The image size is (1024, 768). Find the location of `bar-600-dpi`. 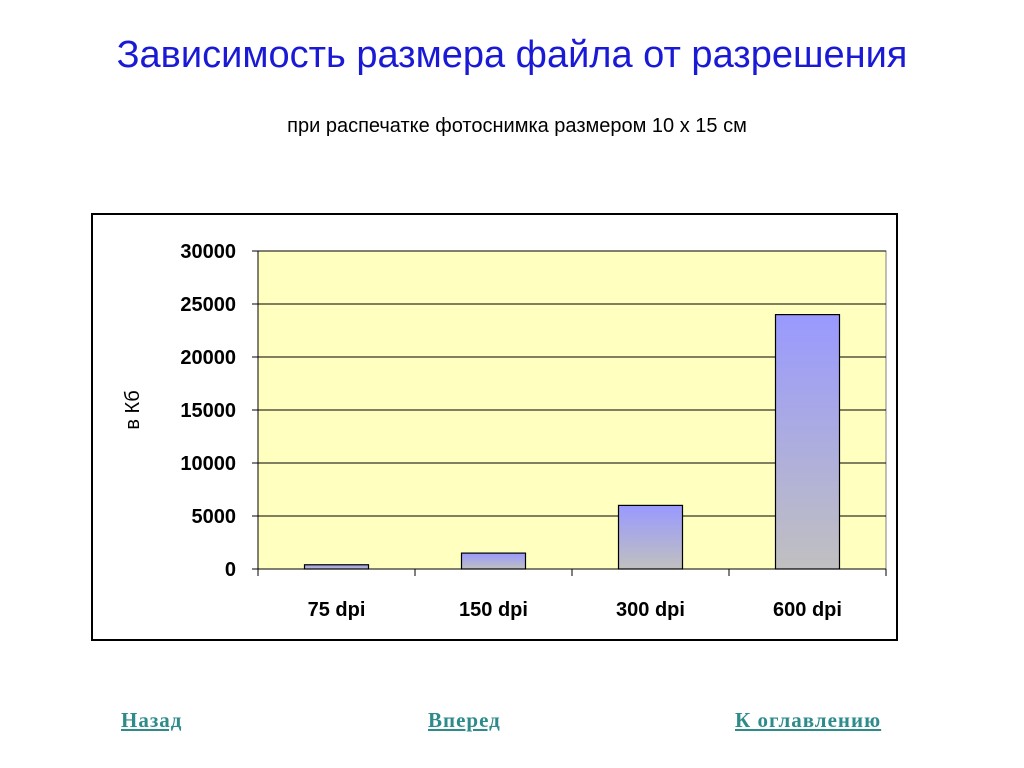

bar-600-dpi is located at coordinates (807, 442).